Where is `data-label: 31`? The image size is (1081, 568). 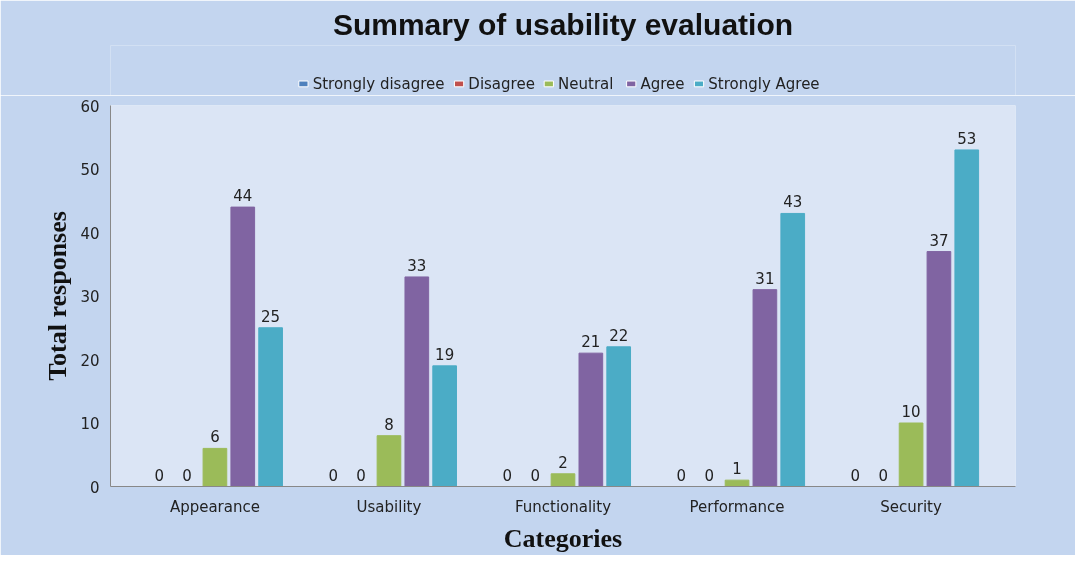 data-label: 31 is located at coordinates (765, 278).